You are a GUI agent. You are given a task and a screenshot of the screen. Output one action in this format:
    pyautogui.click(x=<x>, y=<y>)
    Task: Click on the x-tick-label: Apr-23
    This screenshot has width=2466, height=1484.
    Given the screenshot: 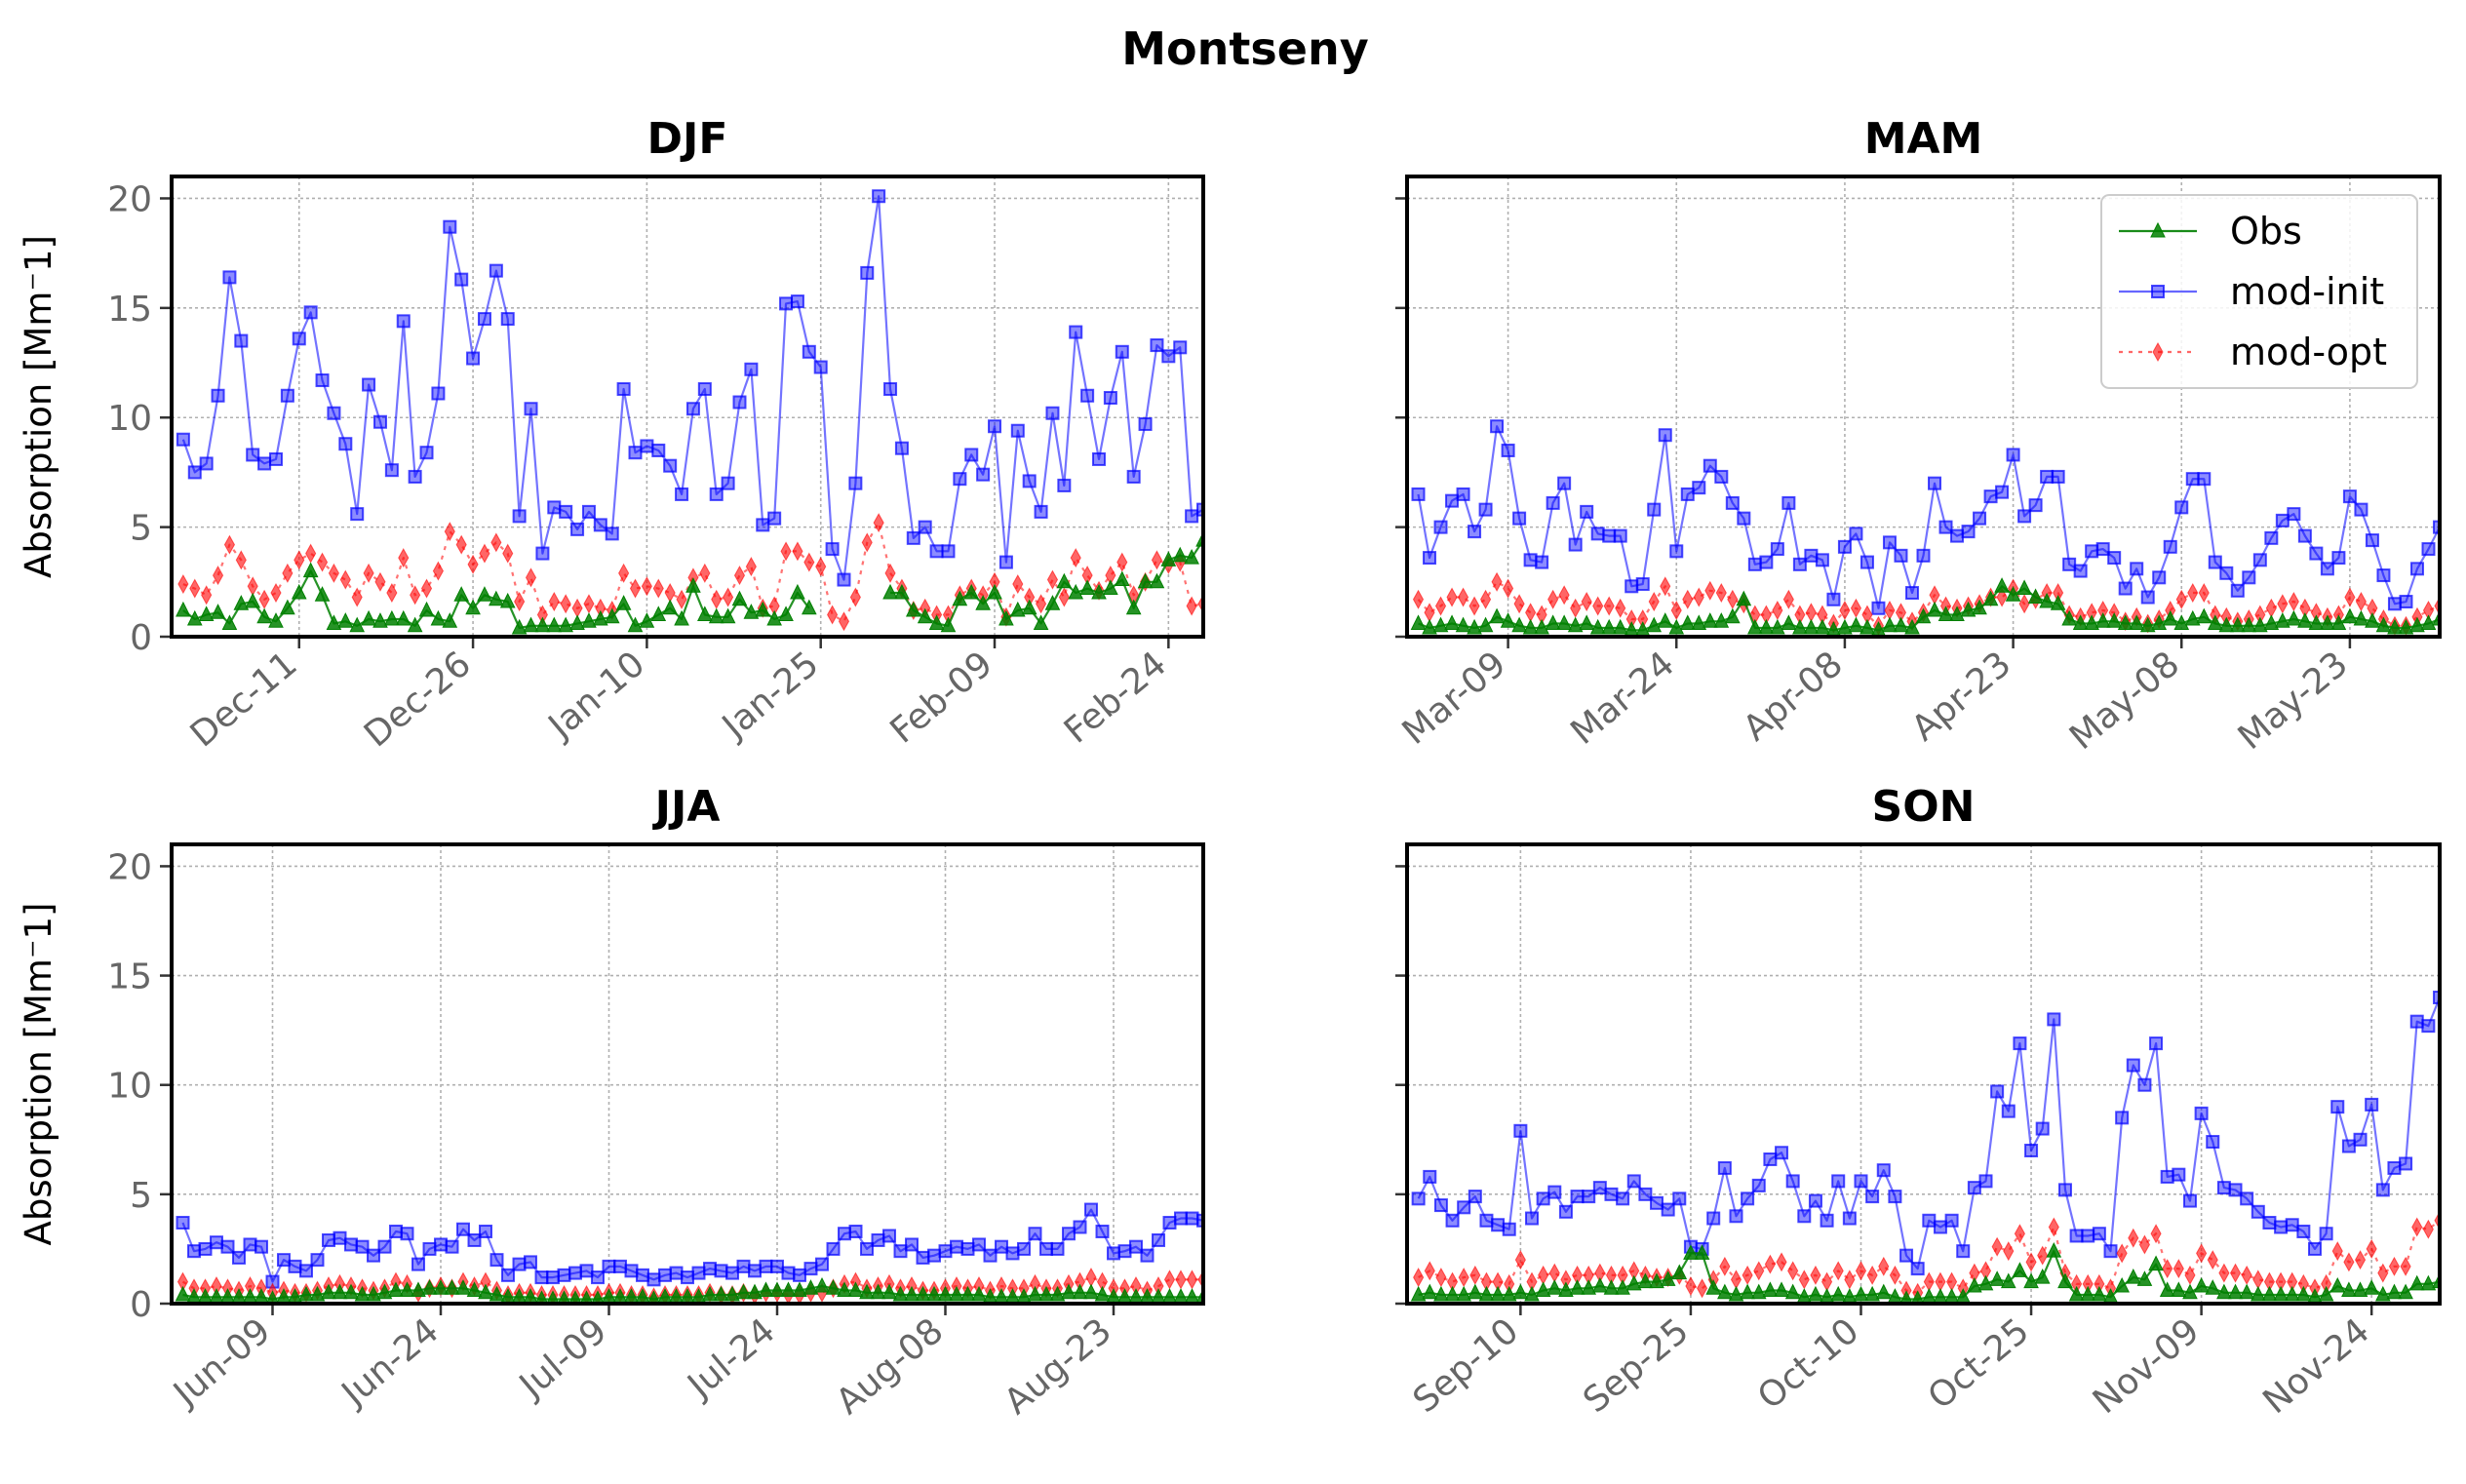 What is the action you would take?
    pyautogui.click(x=1961, y=696)
    